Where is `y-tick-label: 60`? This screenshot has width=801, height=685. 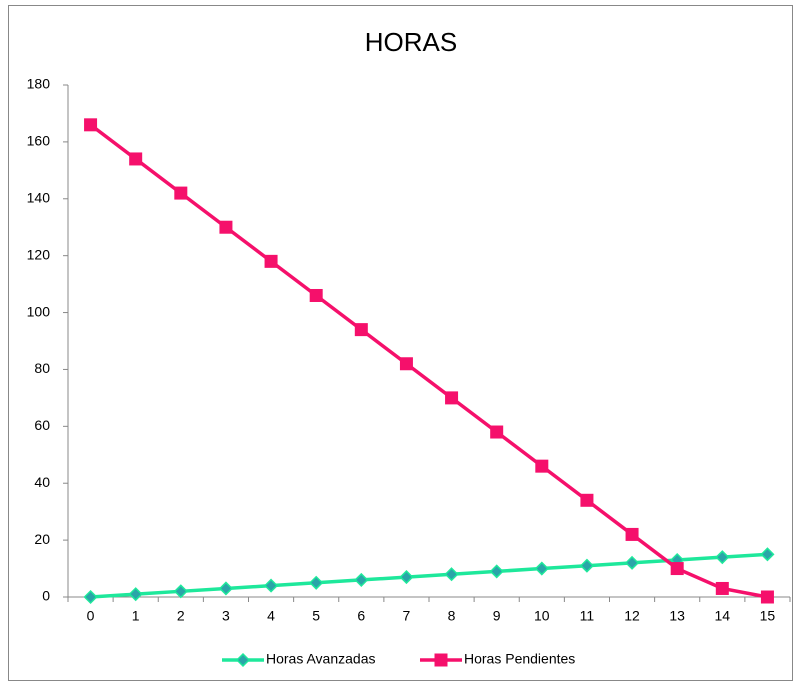 y-tick-label: 60 is located at coordinates (42, 425).